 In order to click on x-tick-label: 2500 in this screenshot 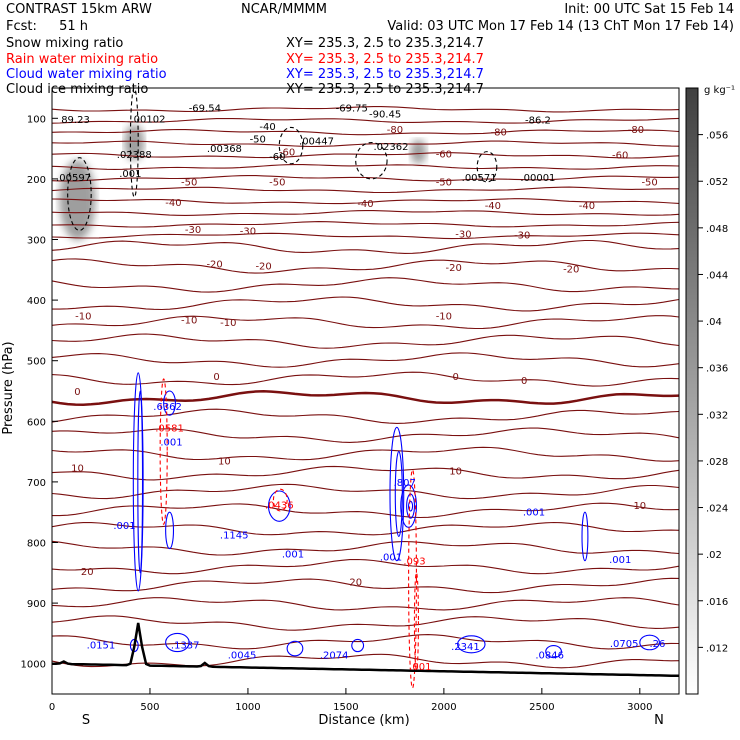, I will do `click(541, 707)`.